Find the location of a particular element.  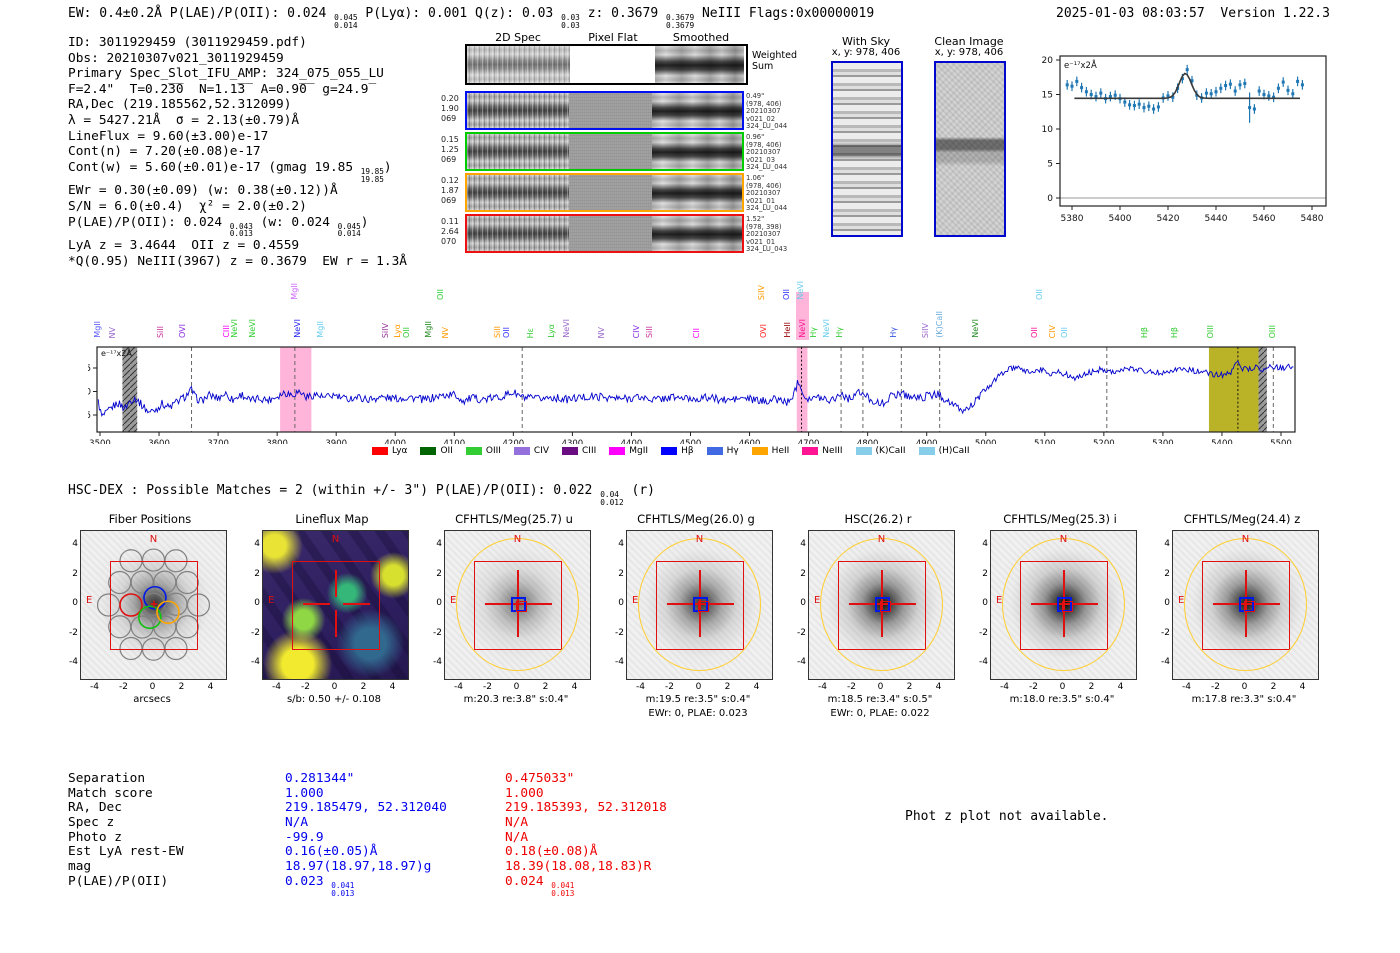

emission-line-label: Hγ is located at coordinates (839, 332).